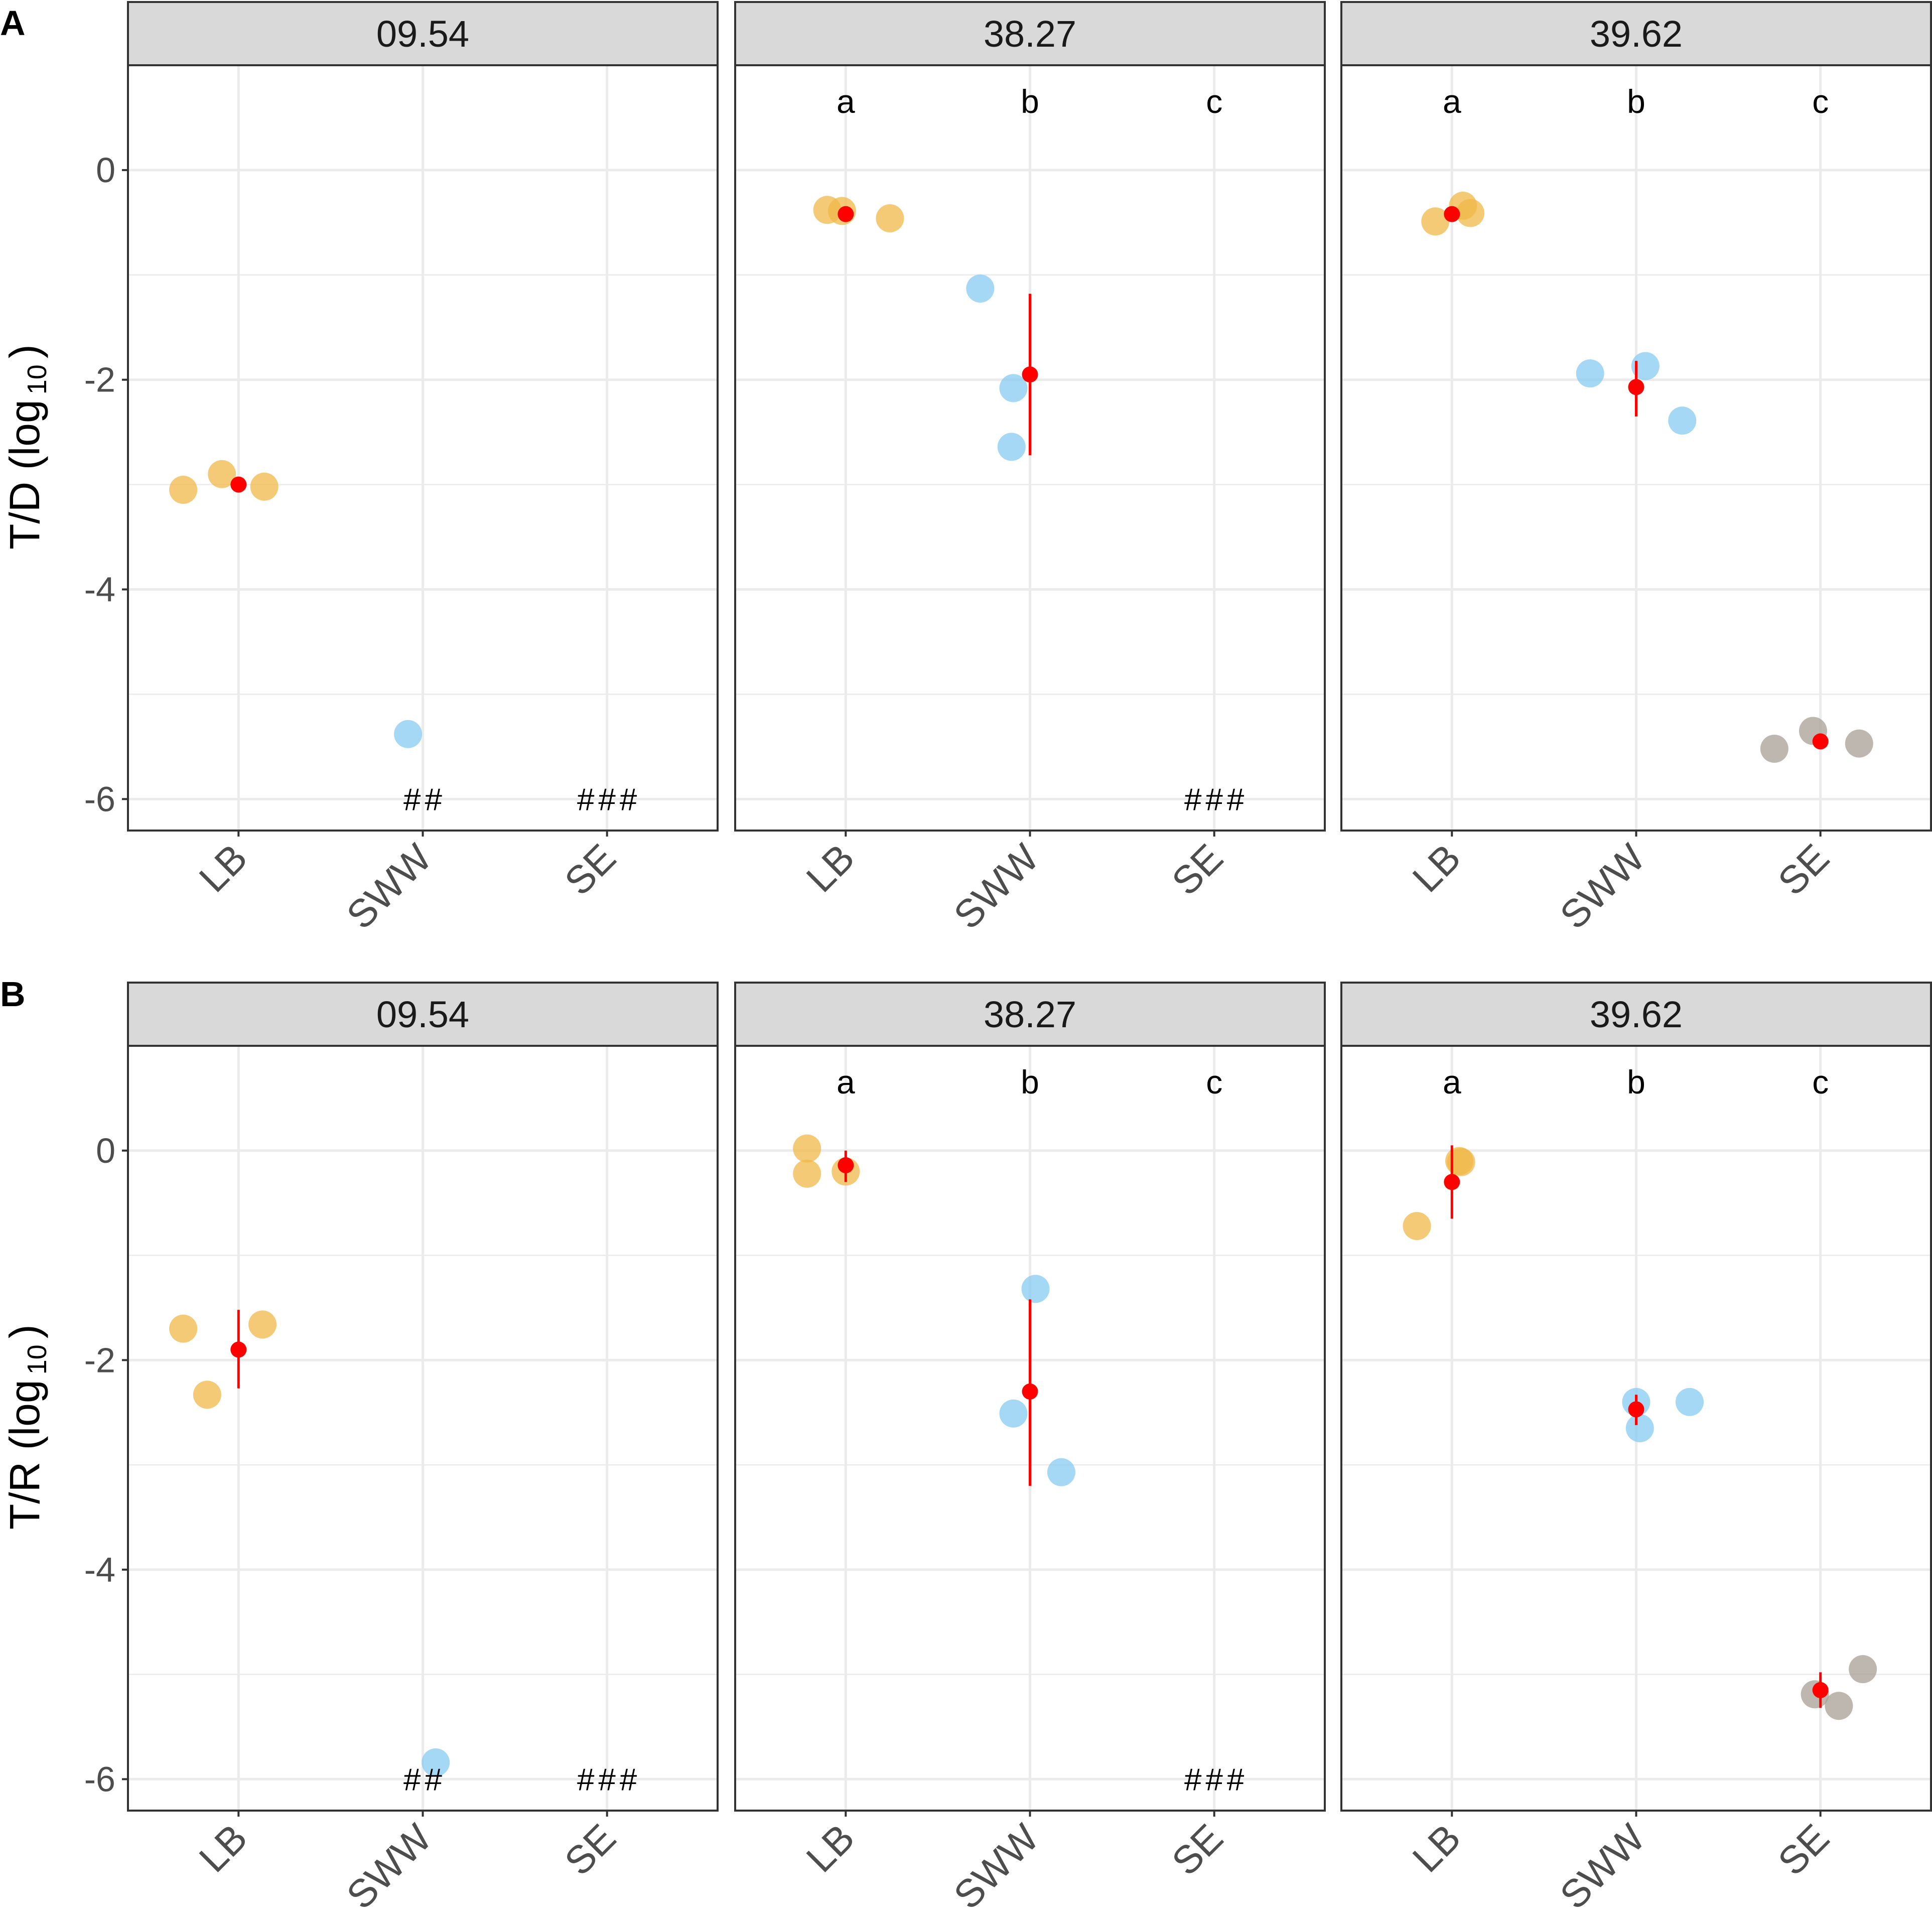 The image size is (1932, 1921). I want to click on panel-letter: A, so click(13, 23).